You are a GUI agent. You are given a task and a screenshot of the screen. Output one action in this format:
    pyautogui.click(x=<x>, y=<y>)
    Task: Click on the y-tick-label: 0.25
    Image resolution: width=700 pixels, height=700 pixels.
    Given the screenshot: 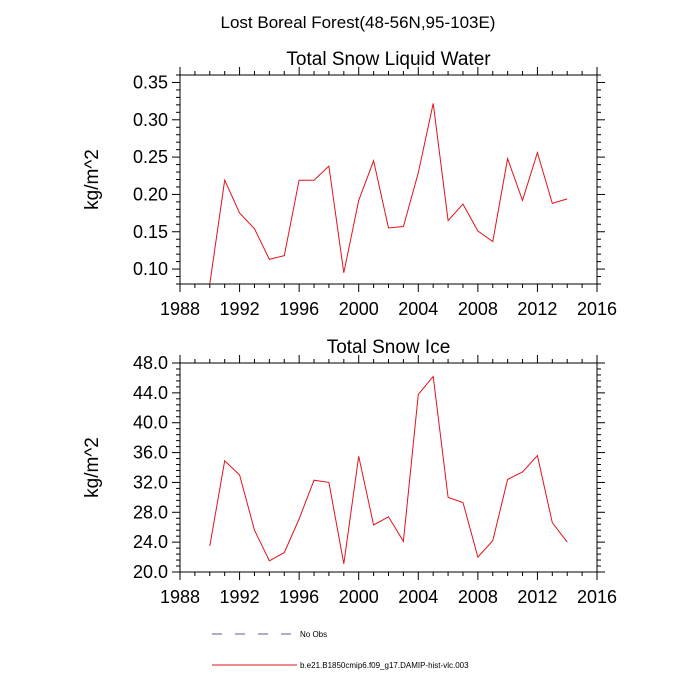 What is the action you would take?
    pyautogui.click(x=150, y=157)
    